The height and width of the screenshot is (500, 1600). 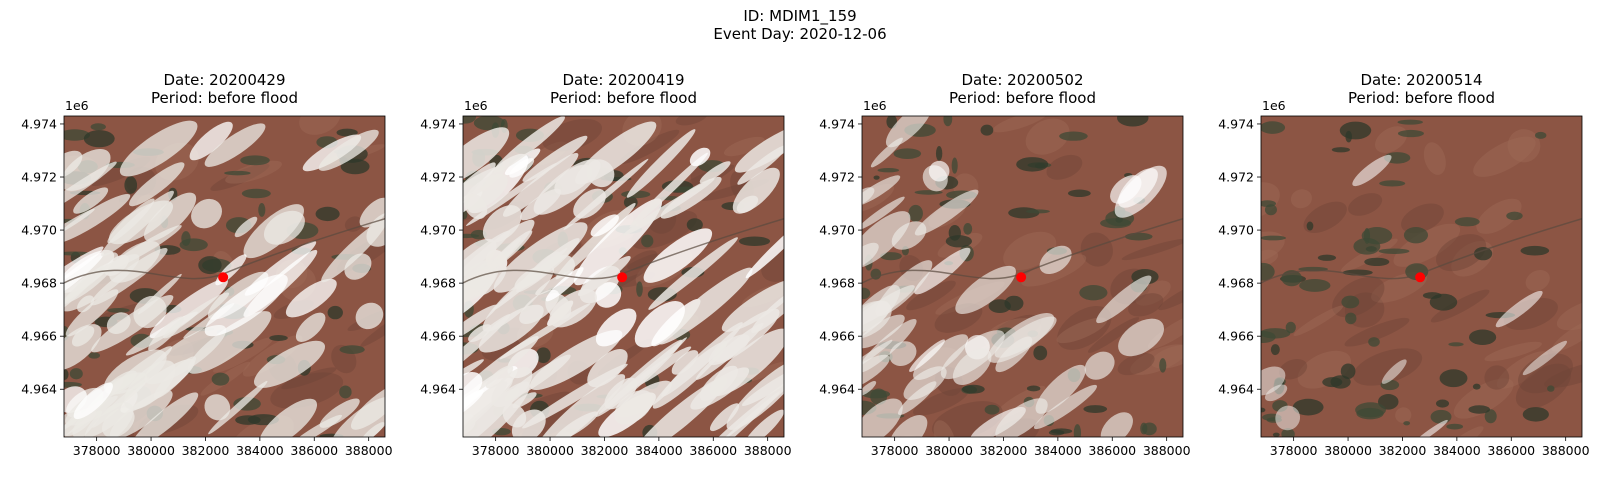 What do you see at coordinates (623, 80) in the screenshot?
I see `panel-title-date: Date: 20200419` at bounding box center [623, 80].